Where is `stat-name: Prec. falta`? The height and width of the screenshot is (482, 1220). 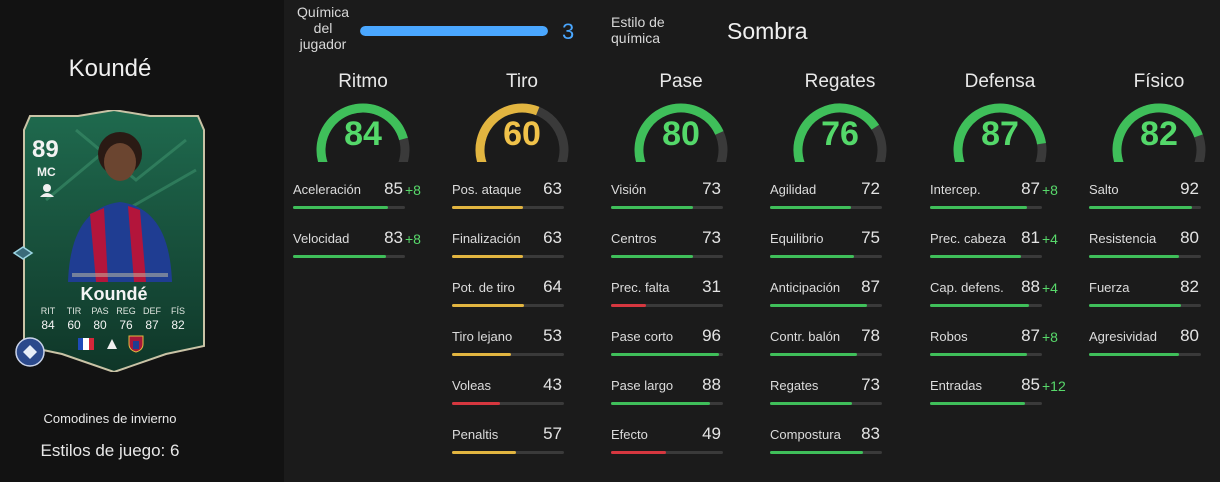 stat-name: Prec. falta is located at coordinates (640, 287).